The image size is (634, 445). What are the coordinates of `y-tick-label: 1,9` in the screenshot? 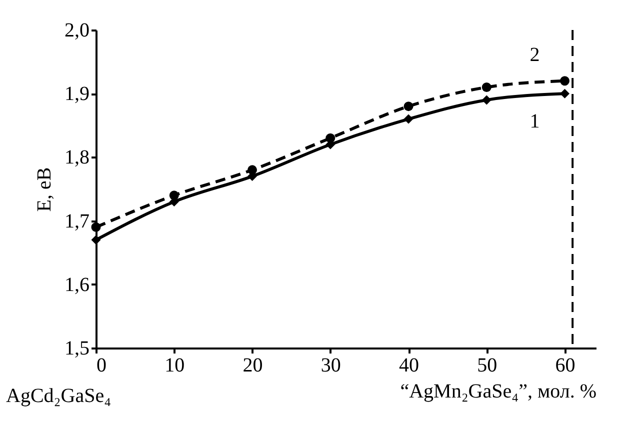 It's located at (77, 94).